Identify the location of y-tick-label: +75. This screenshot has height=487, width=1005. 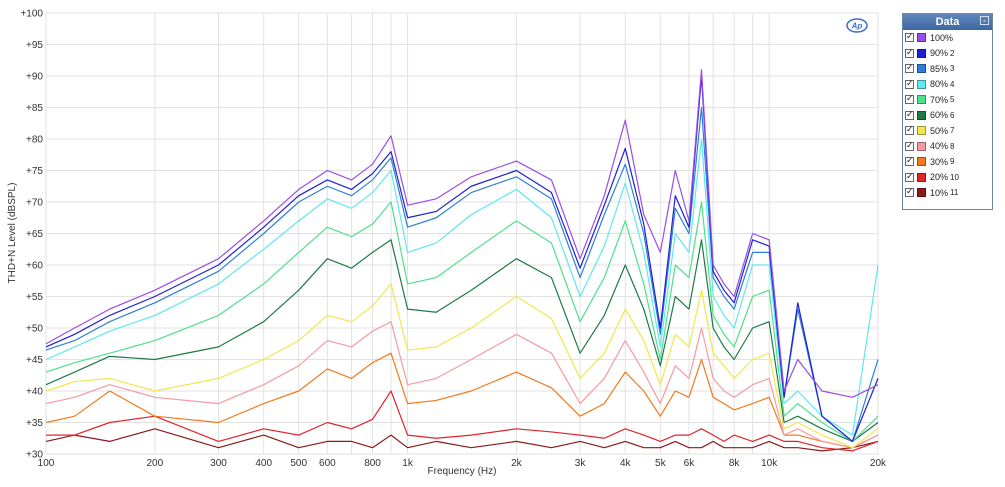
(34, 171).